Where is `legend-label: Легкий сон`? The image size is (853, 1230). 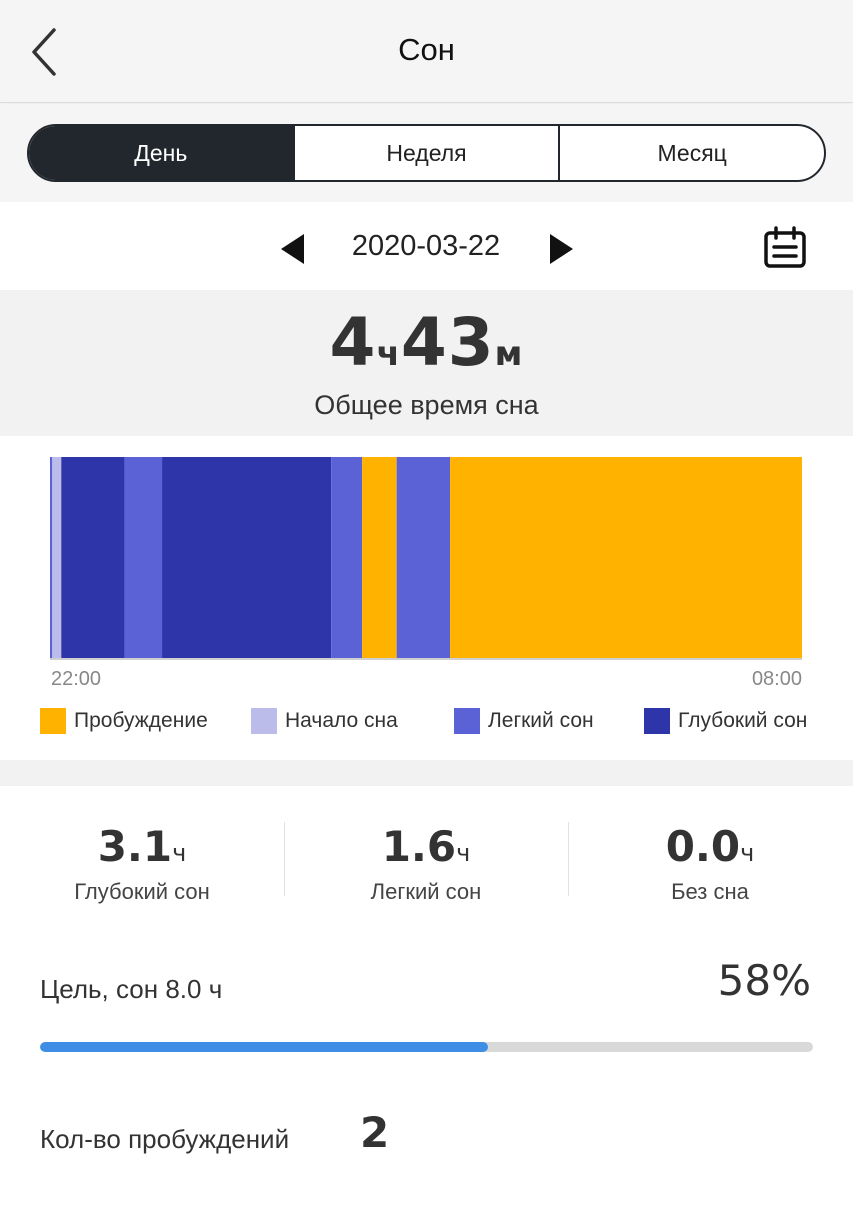
legend-label: Легкий сон is located at coordinates (541, 720).